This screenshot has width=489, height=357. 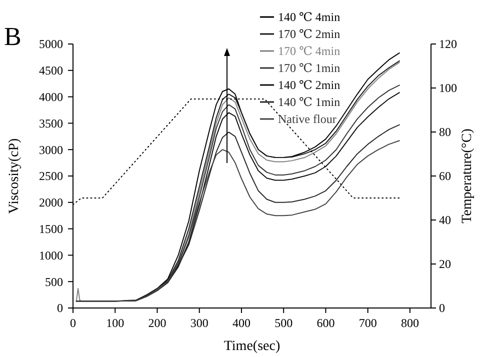 I want to click on y-tick-label: 2500, so click(x=51, y=176).